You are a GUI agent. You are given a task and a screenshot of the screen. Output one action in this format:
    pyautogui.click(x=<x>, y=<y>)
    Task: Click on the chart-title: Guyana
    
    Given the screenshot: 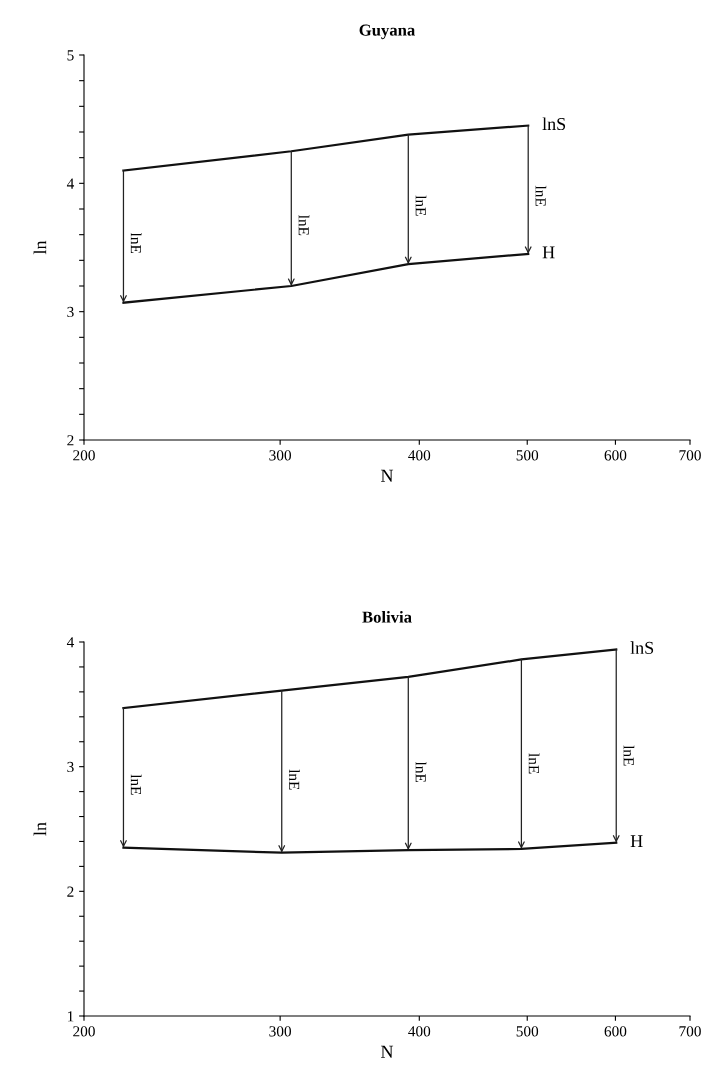 What is the action you would take?
    pyautogui.click(x=387, y=32)
    